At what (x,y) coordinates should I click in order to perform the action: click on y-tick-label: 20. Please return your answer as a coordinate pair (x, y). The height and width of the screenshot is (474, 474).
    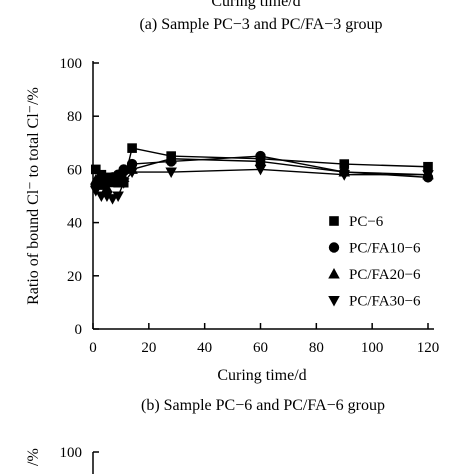
    Looking at the image, I should click on (74, 277).